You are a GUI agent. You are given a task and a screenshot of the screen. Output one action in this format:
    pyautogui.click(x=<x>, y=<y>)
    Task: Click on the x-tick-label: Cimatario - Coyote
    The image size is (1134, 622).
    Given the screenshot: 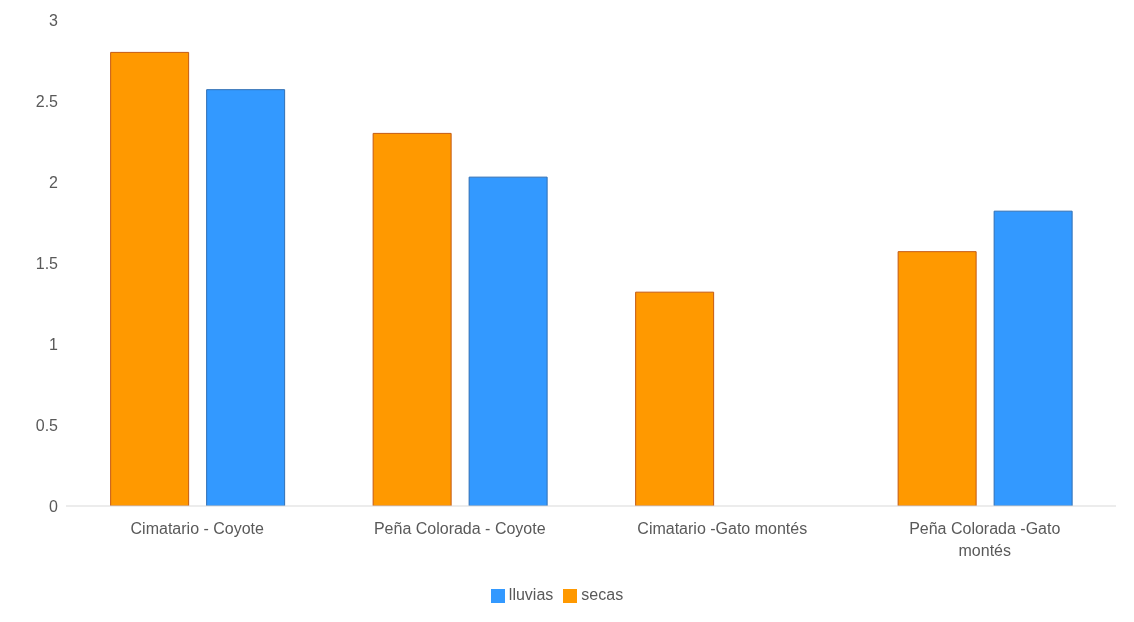 What is the action you would take?
    pyautogui.click(x=197, y=528)
    